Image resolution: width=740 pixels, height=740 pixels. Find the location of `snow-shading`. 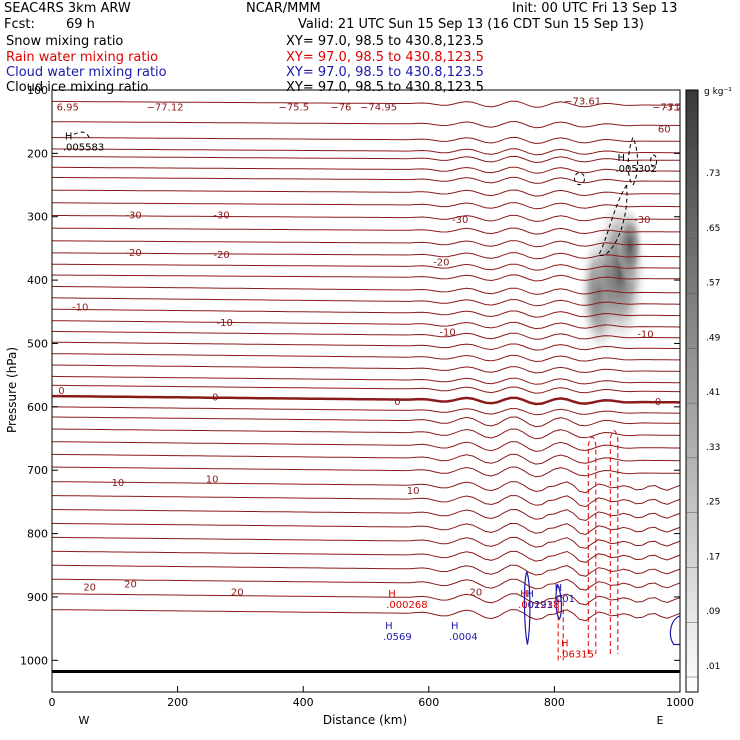

snow-shading is located at coordinates (613, 282).